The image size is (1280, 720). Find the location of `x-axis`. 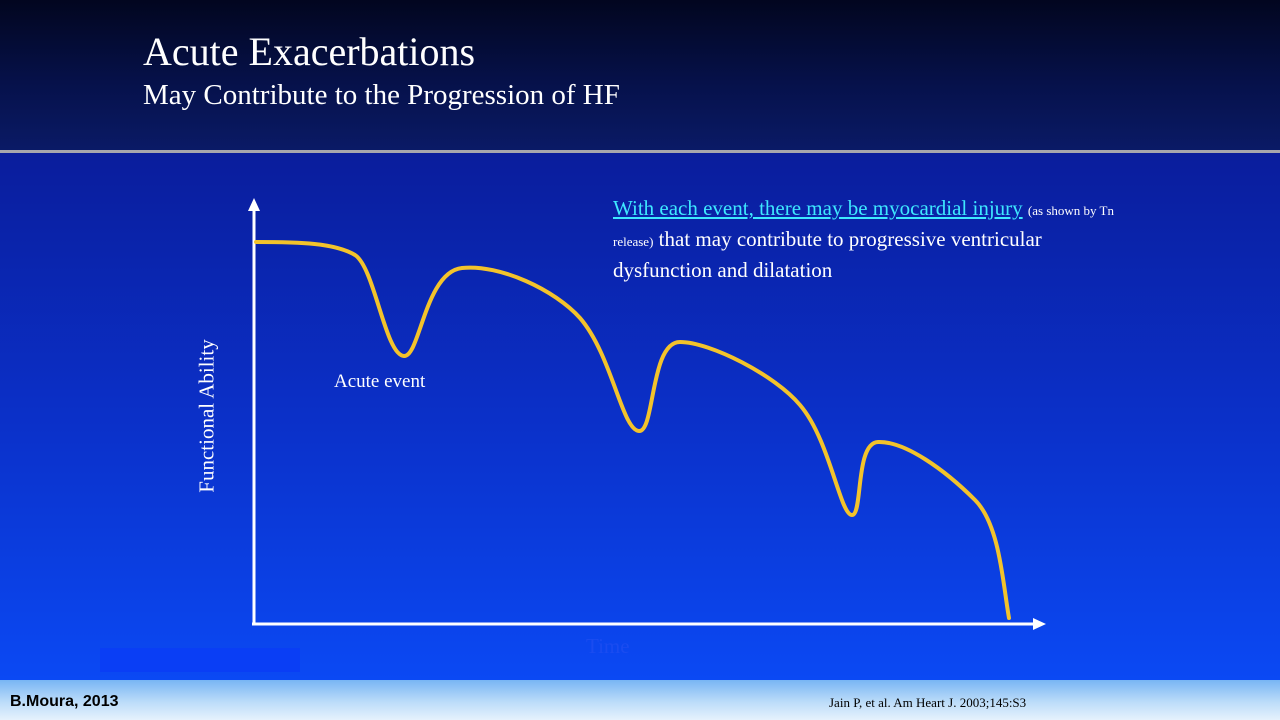

x-axis is located at coordinates (649, 624).